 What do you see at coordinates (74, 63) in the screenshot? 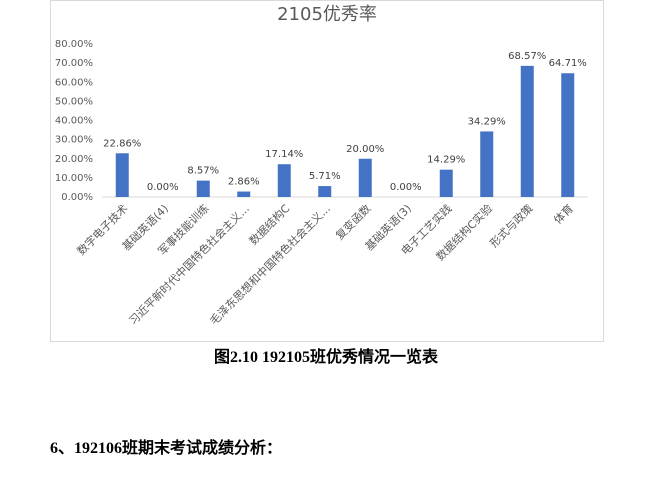
I see `y-tick-label: 70.00%` at bounding box center [74, 63].